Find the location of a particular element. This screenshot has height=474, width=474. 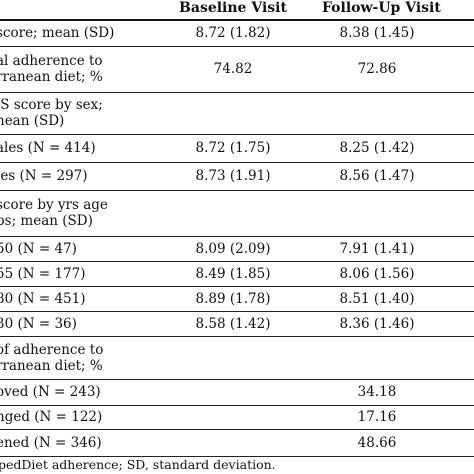

table-row: score; mean (SD) 8.72 (1.82) 8.38 (1.45) is located at coordinates (237, 33).